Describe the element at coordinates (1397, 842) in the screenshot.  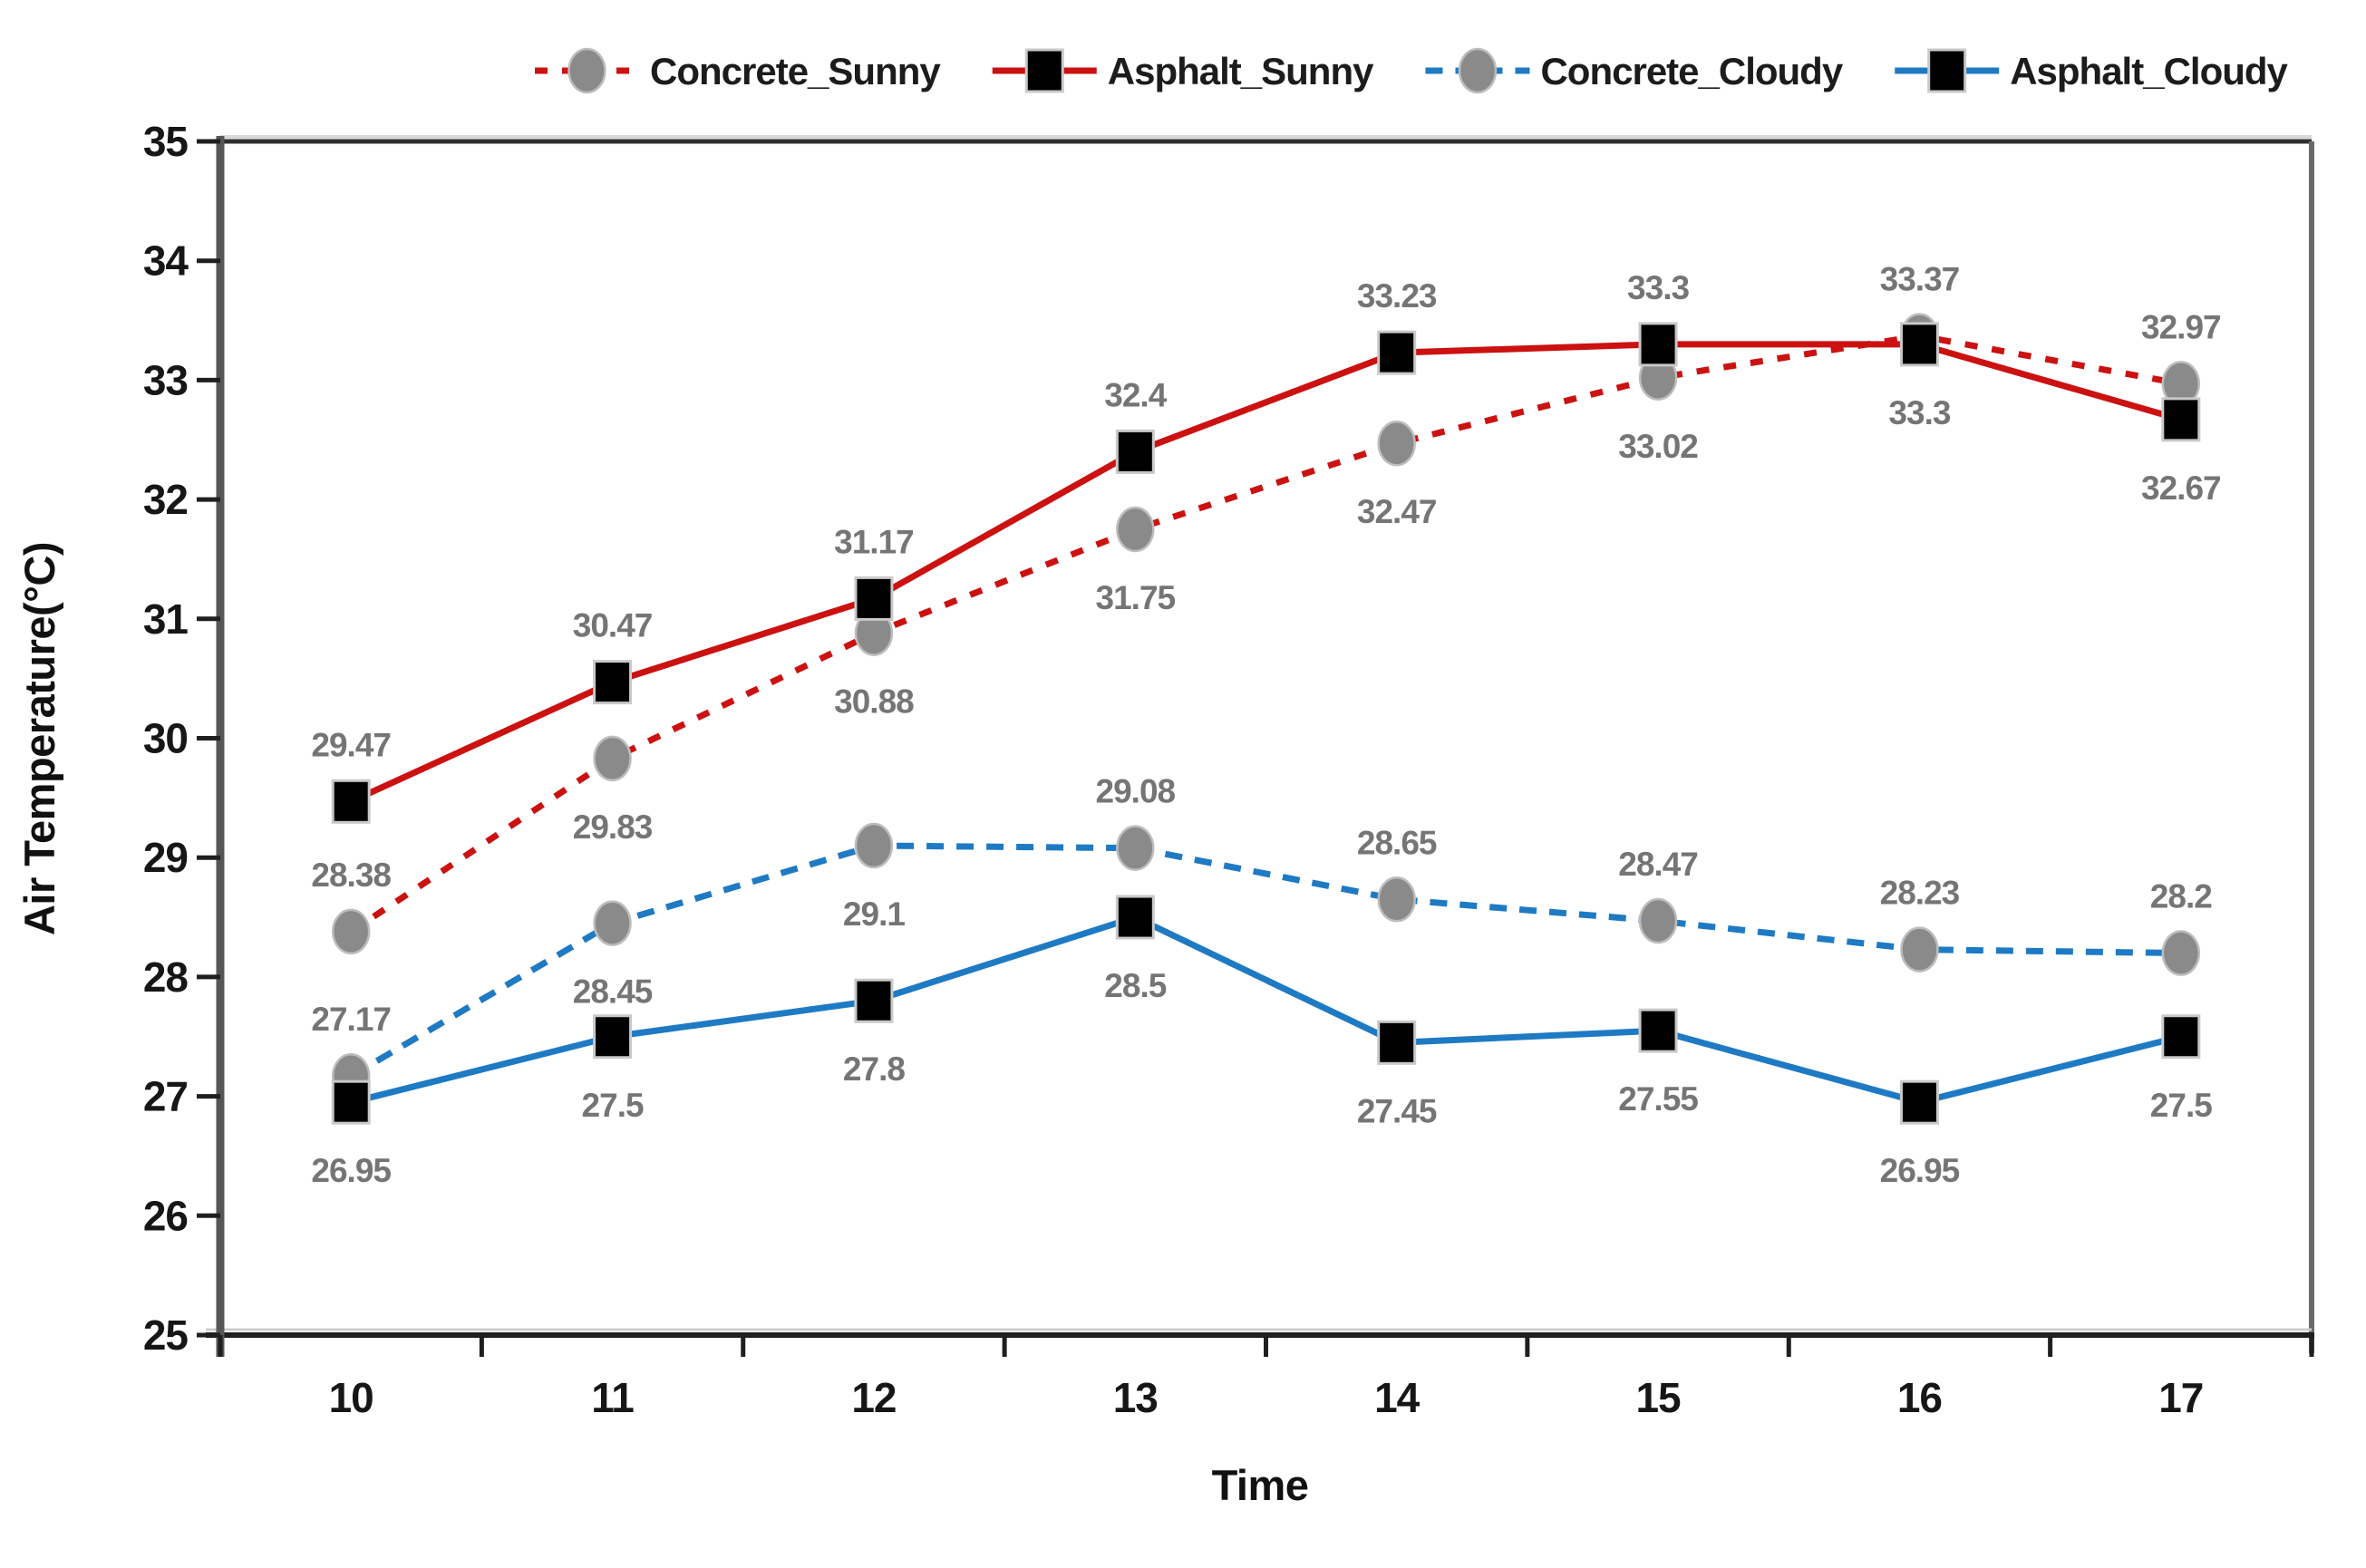
I see `data-point-label: 28.65` at that location.